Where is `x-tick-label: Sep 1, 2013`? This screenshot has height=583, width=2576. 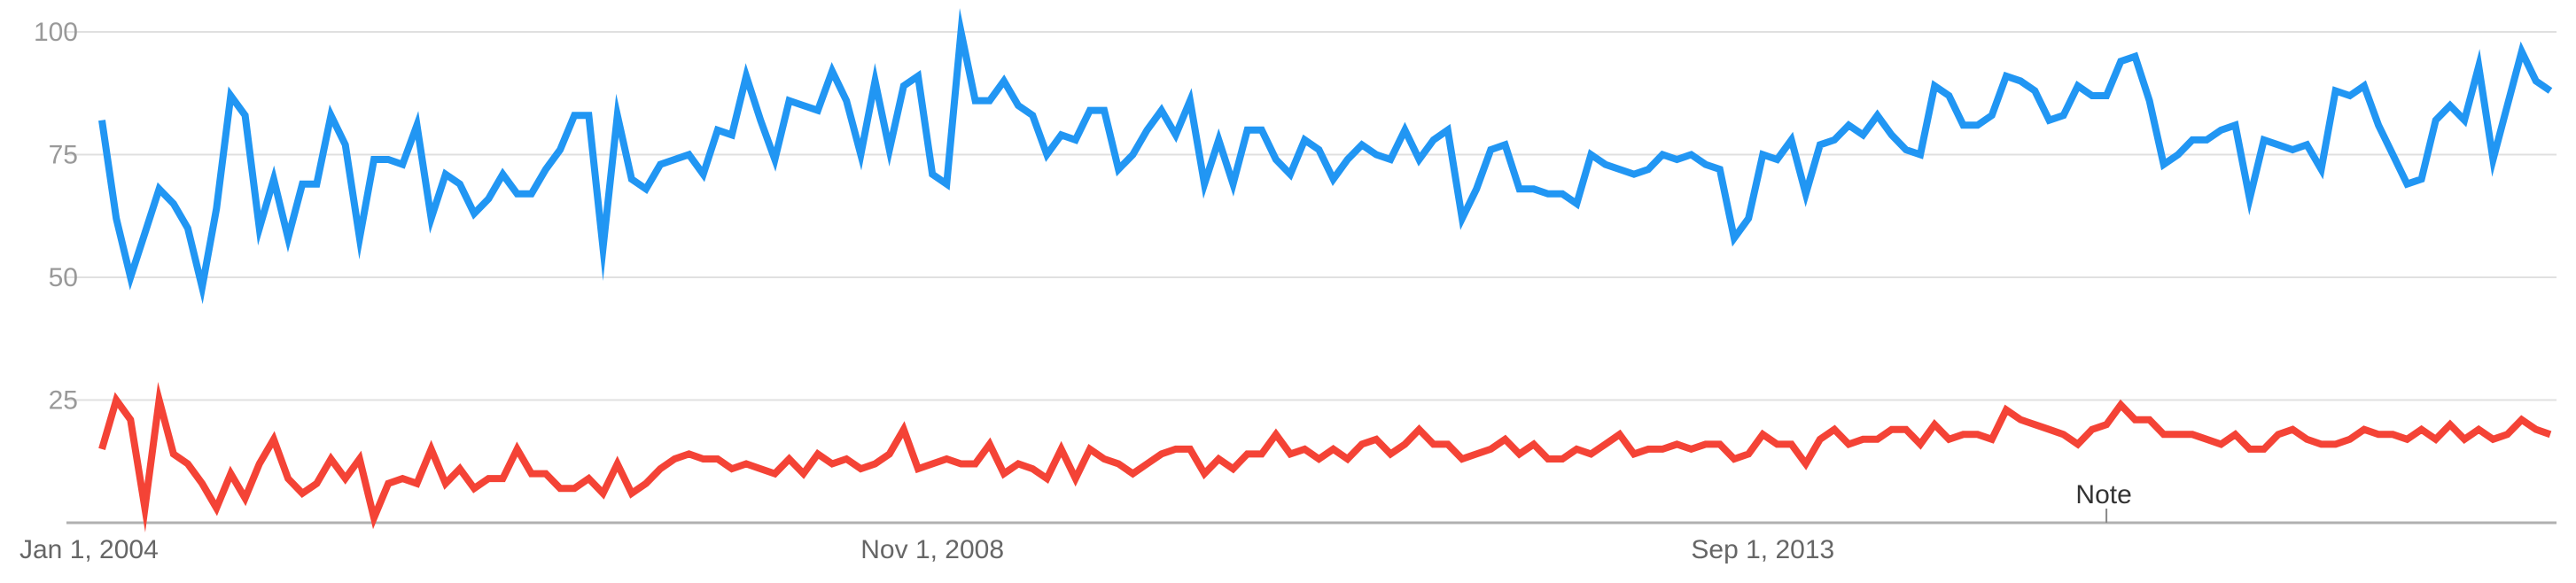 x-tick-label: Sep 1, 2013 is located at coordinates (1763, 549).